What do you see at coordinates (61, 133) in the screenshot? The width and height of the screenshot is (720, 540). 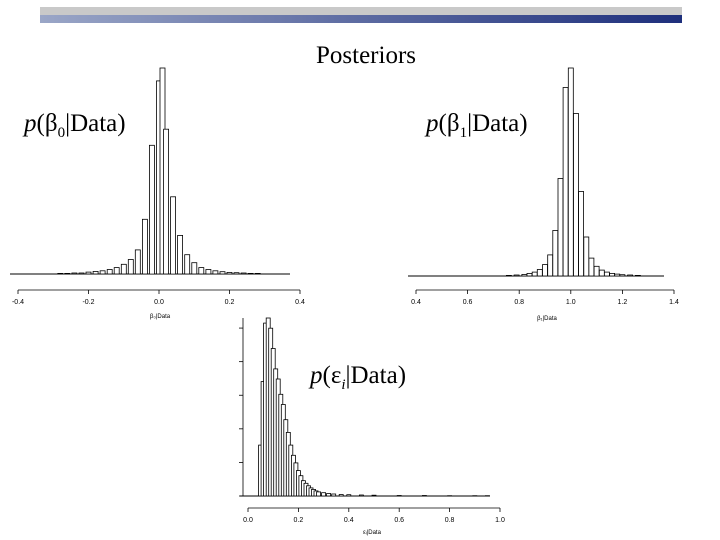 I see `label-beta0-subscript: 0` at bounding box center [61, 133].